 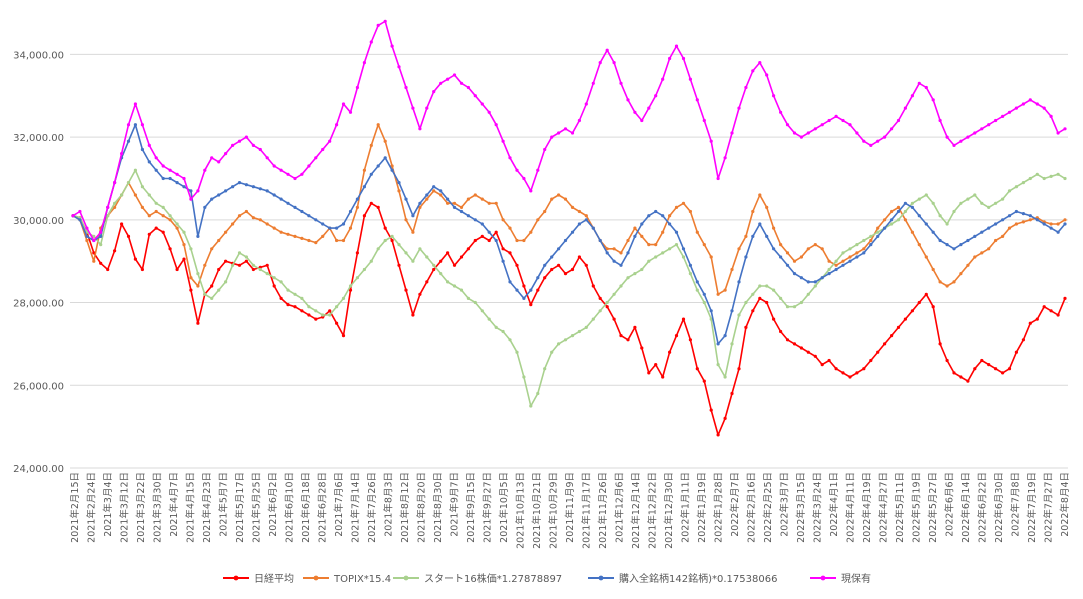 What do you see at coordinates (1065, 504) in the screenshot?
I see `x-tick-label: 2022年8月4日` at bounding box center [1065, 504].